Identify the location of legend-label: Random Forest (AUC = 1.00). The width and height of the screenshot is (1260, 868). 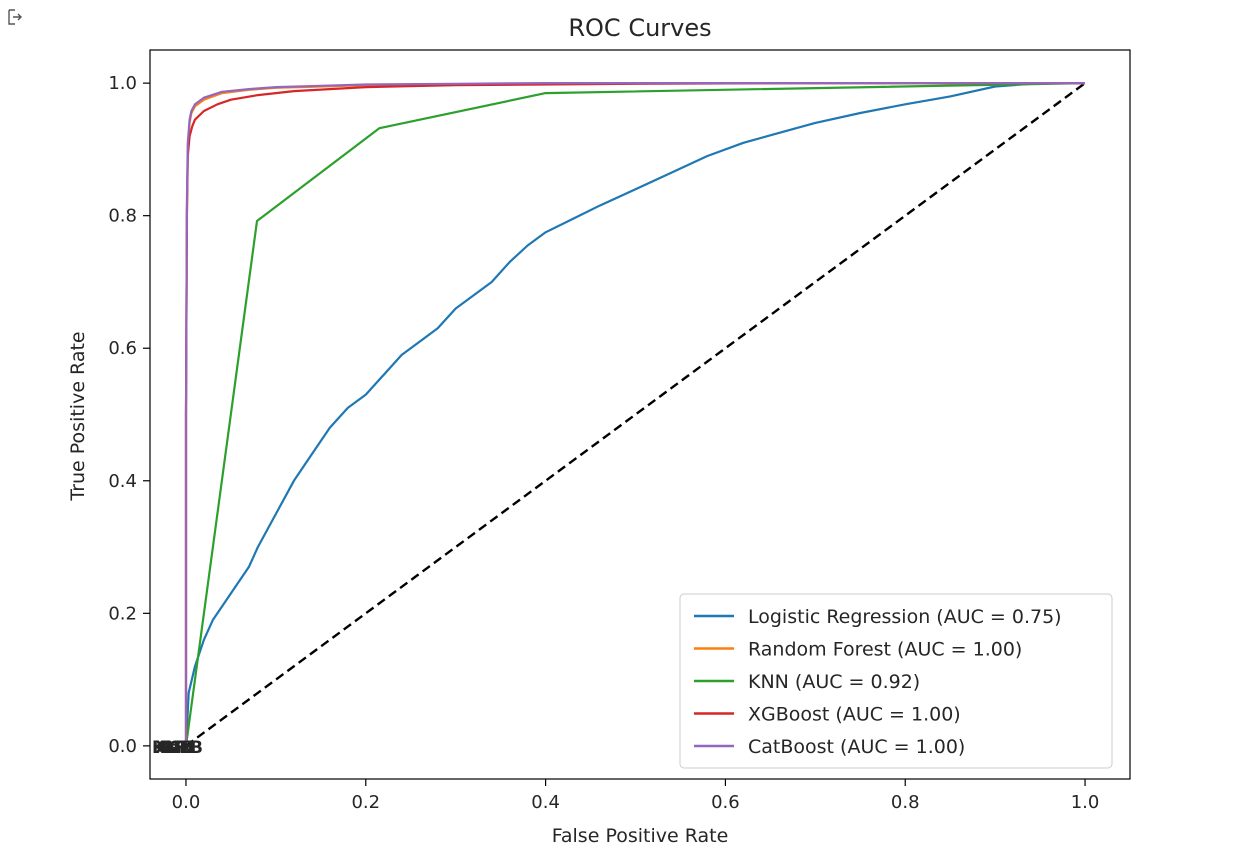
(885, 650).